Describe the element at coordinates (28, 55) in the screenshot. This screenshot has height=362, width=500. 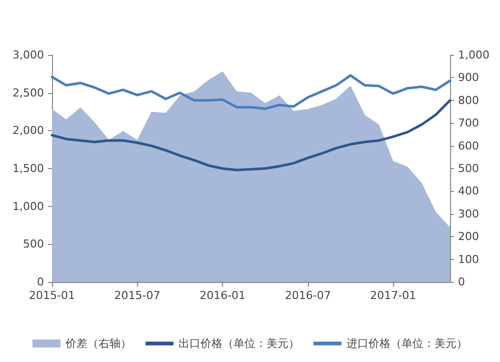
I see `y-tick-label: 3,000` at that location.